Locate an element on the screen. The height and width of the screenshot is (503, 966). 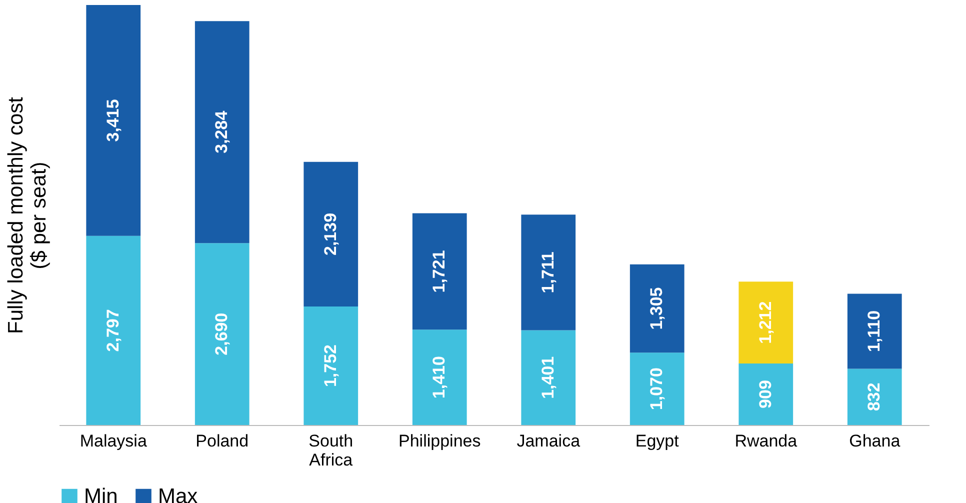
x-tick-label: Rwanda is located at coordinates (766, 441).